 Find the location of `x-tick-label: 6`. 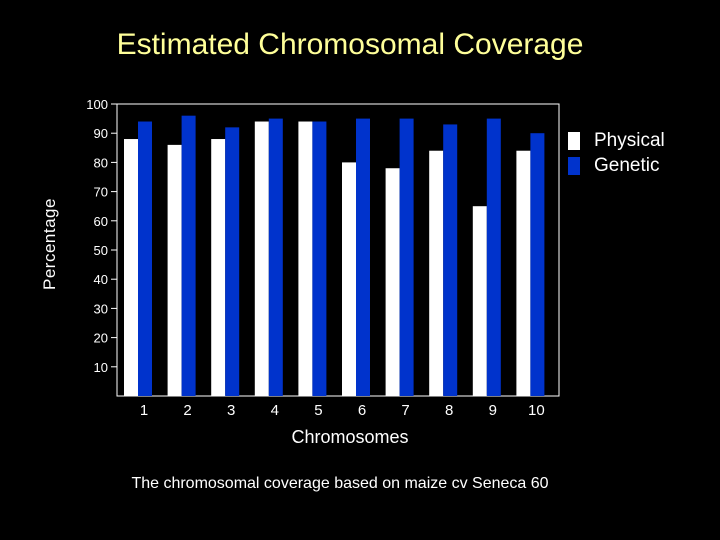

x-tick-label: 6 is located at coordinates (362, 410).